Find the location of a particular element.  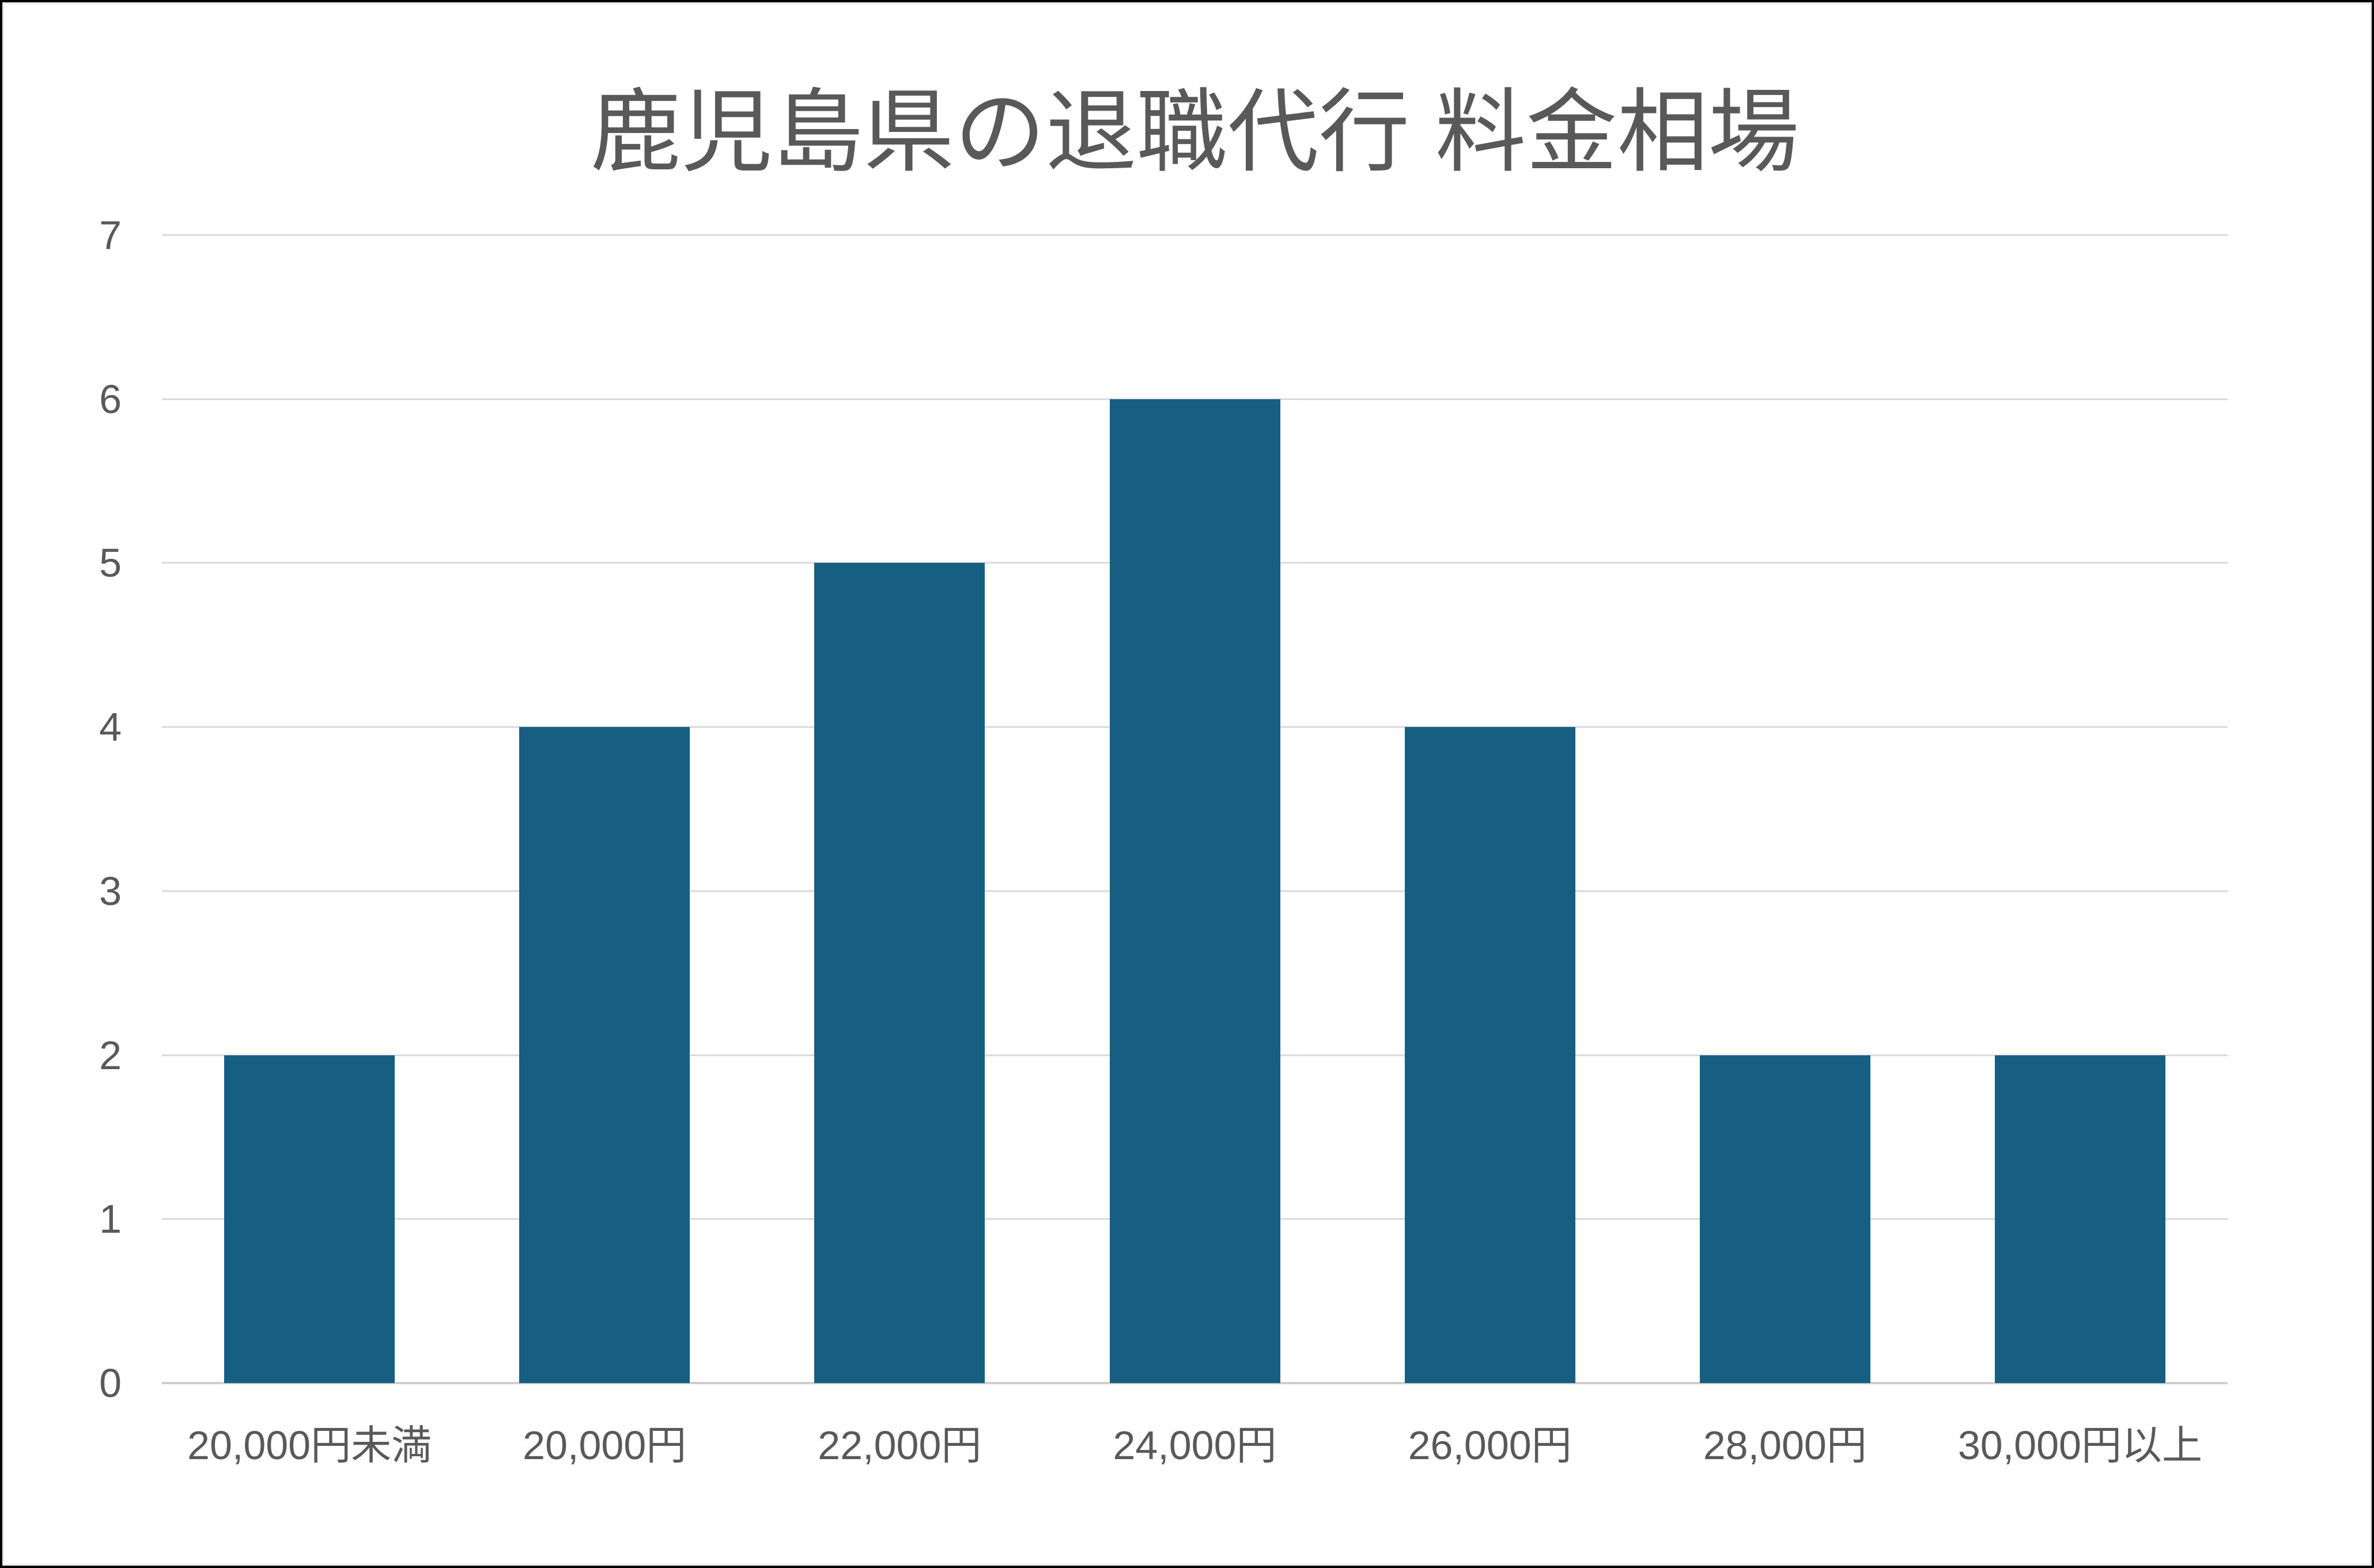

bar-28,000円 is located at coordinates (1784, 1219).